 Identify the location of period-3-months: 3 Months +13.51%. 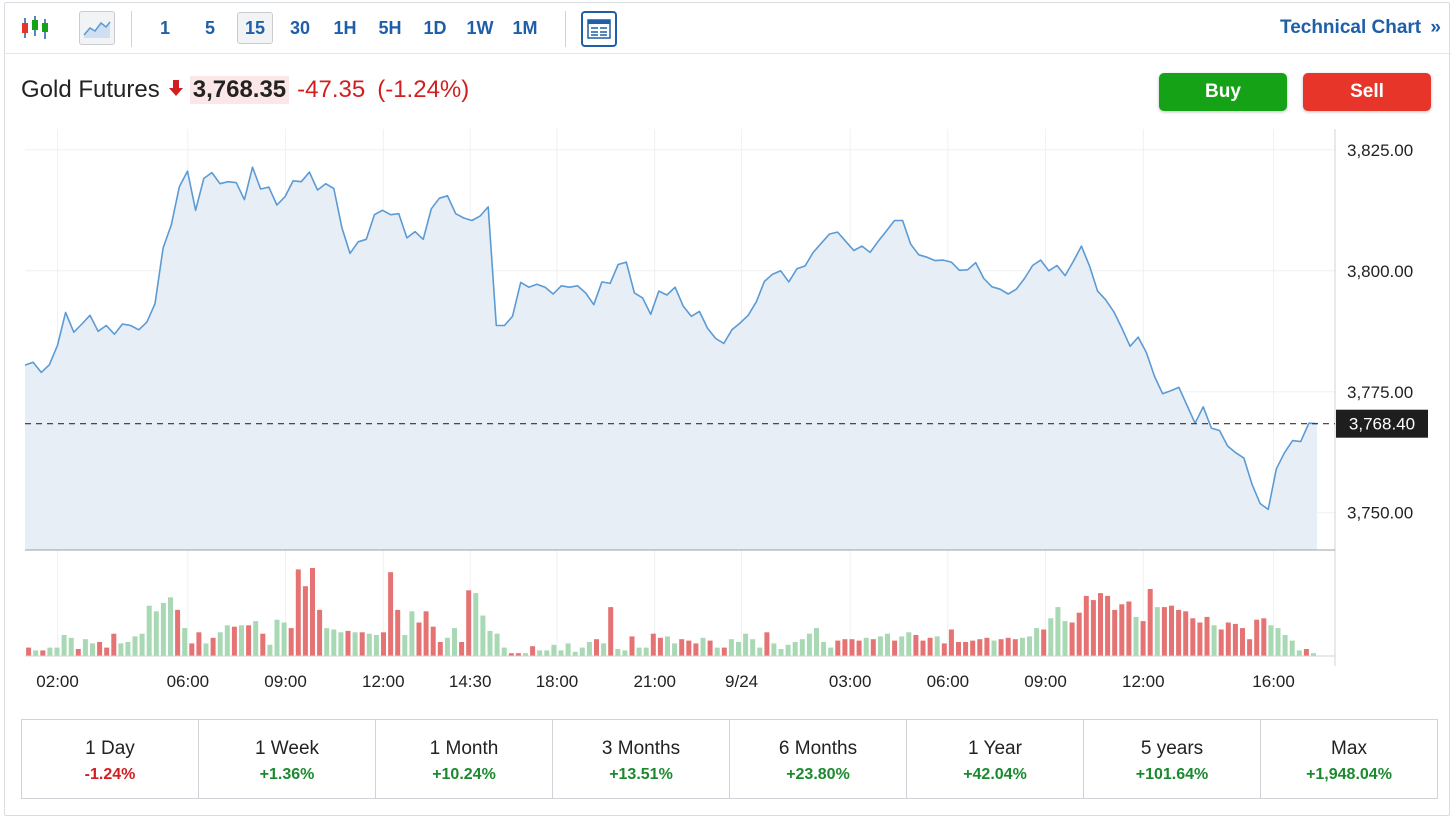
(641, 759).